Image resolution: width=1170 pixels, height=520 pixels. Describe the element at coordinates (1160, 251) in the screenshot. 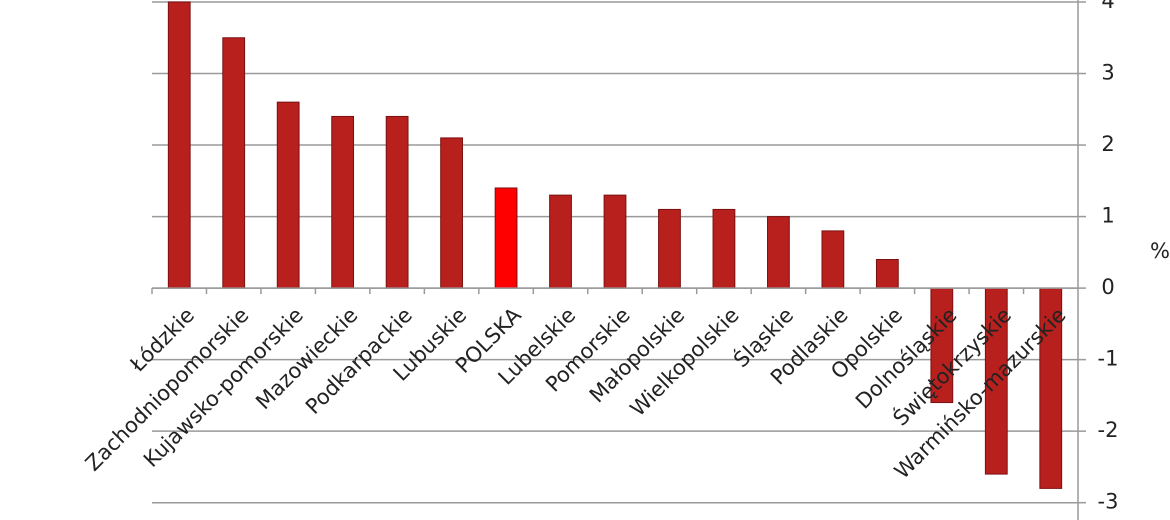

I see `y-axis-label: %` at that location.